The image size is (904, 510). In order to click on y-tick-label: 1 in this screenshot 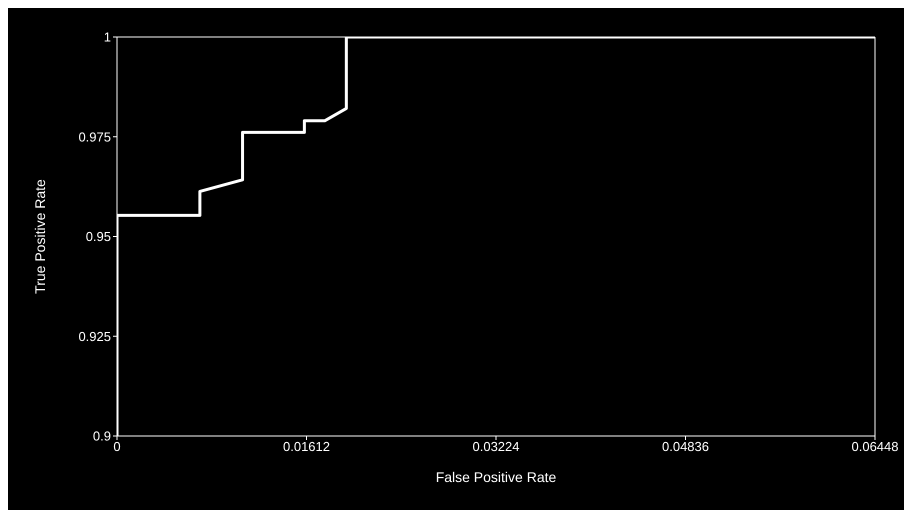, I will do `click(107, 37)`.